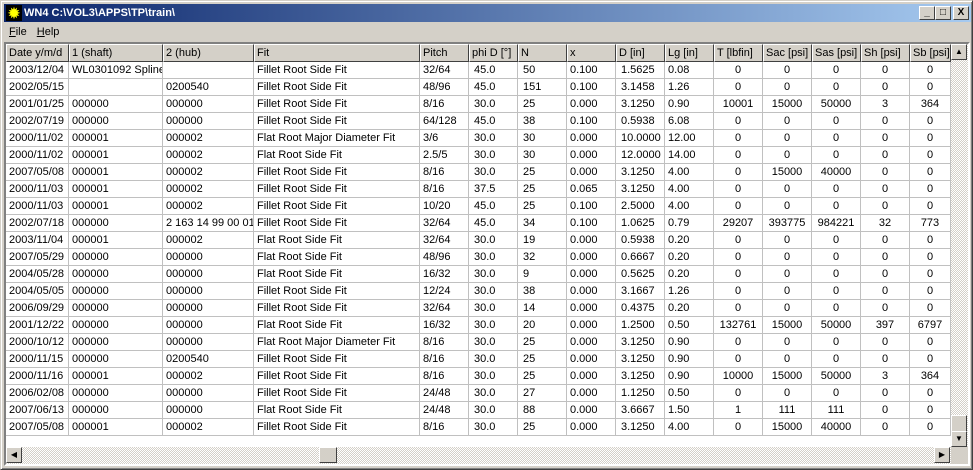  What do you see at coordinates (738, 104) in the screenshot?
I see `table-cell: 10001` at bounding box center [738, 104].